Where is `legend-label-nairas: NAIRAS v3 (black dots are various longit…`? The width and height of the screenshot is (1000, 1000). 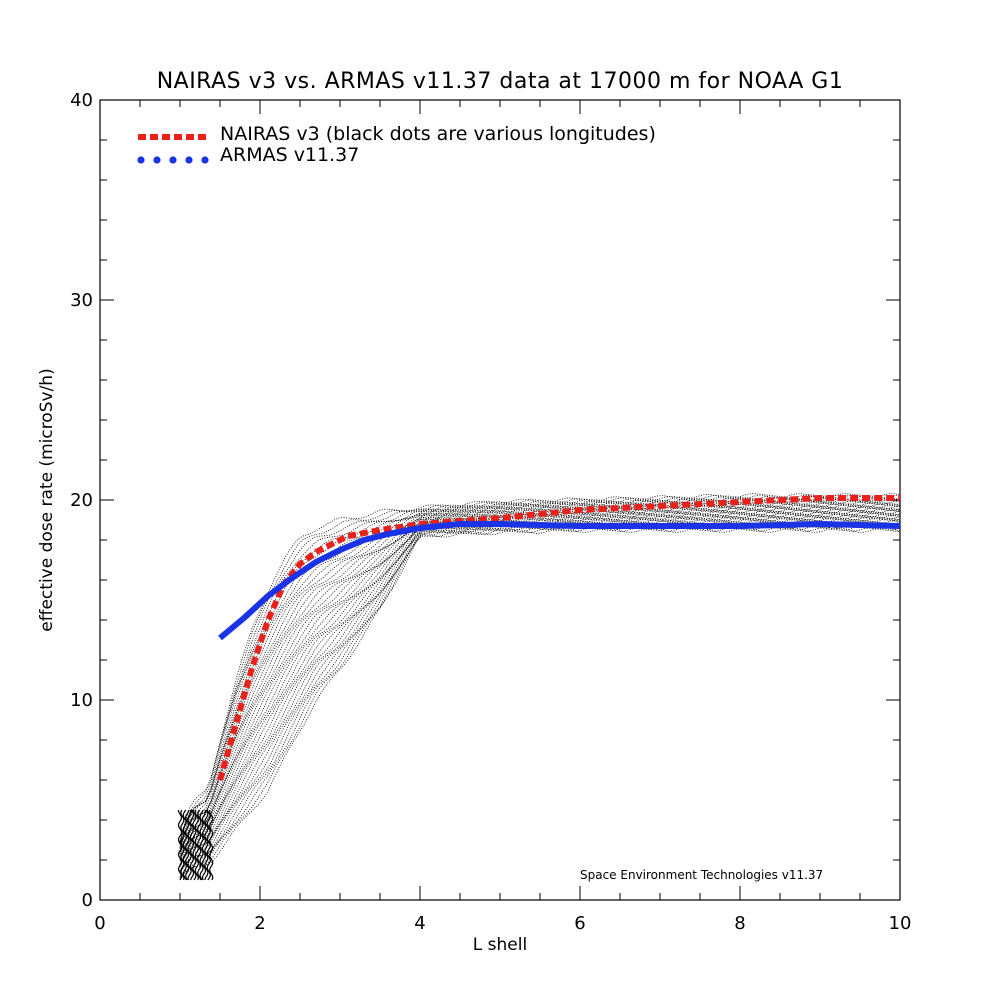
legend-label-nairas: NAIRAS v3 (black dots are various longit… is located at coordinates (438, 134).